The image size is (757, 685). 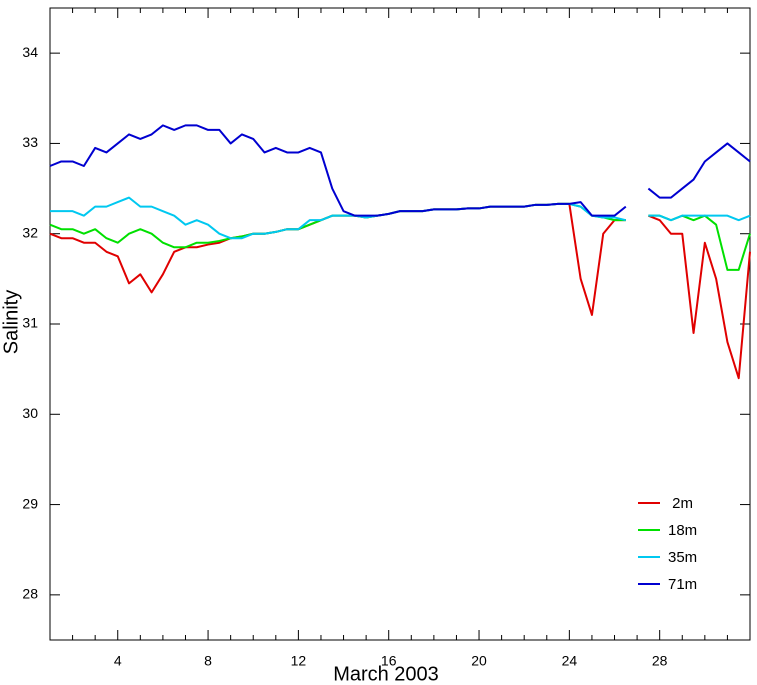 What do you see at coordinates (30, 503) in the screenshot?
I see `y-tick-label: 29` at bounding box center [30, 503].